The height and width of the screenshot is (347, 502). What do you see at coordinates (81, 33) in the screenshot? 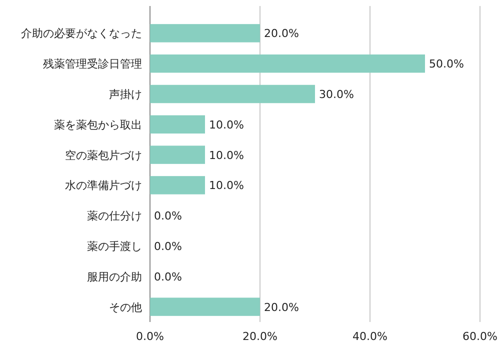
I see `category: 介助の必要がなくなった` at bounding box center [81, 33].